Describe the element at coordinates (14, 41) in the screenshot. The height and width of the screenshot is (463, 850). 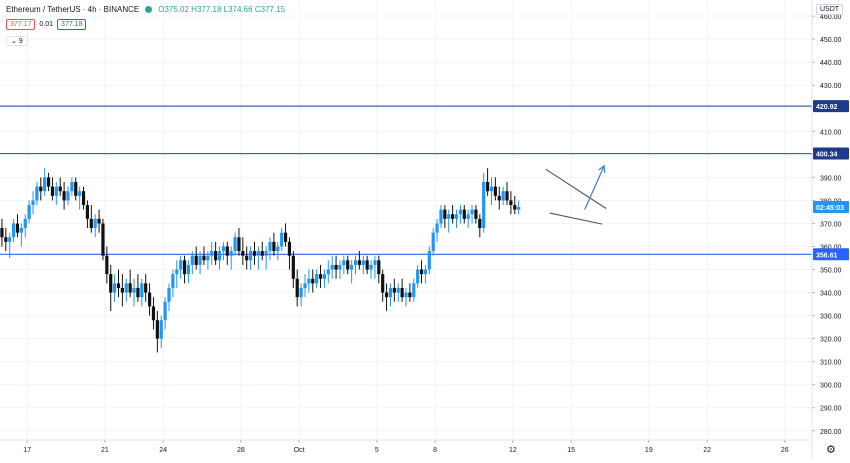
I see `chevron-down-icon: ⌄` at that location.